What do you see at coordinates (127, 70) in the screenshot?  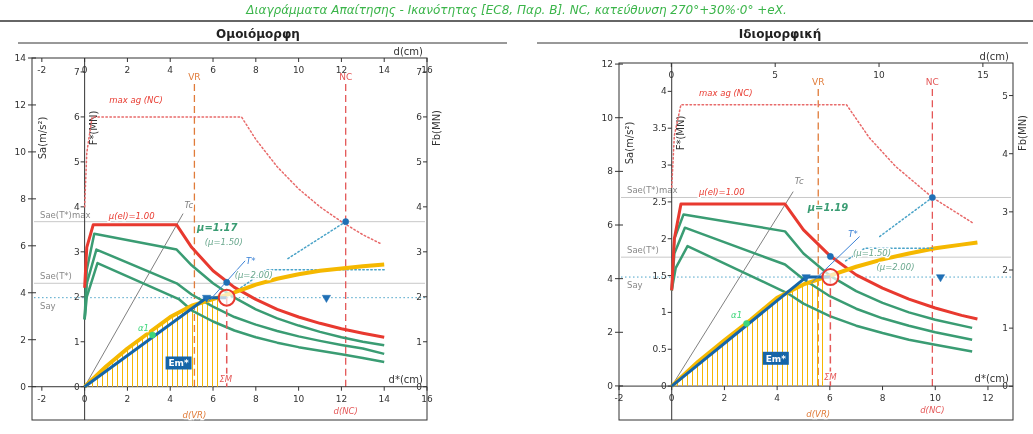 I see `x2-tick-label: 2` at bounding box center [127, 70].